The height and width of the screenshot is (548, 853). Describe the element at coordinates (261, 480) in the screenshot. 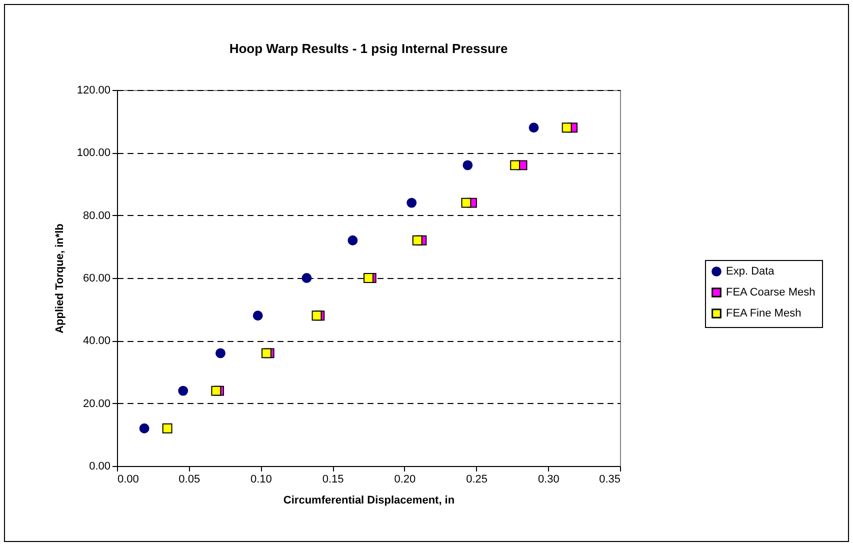

I see `x-tick-label: 0.10` at that location.